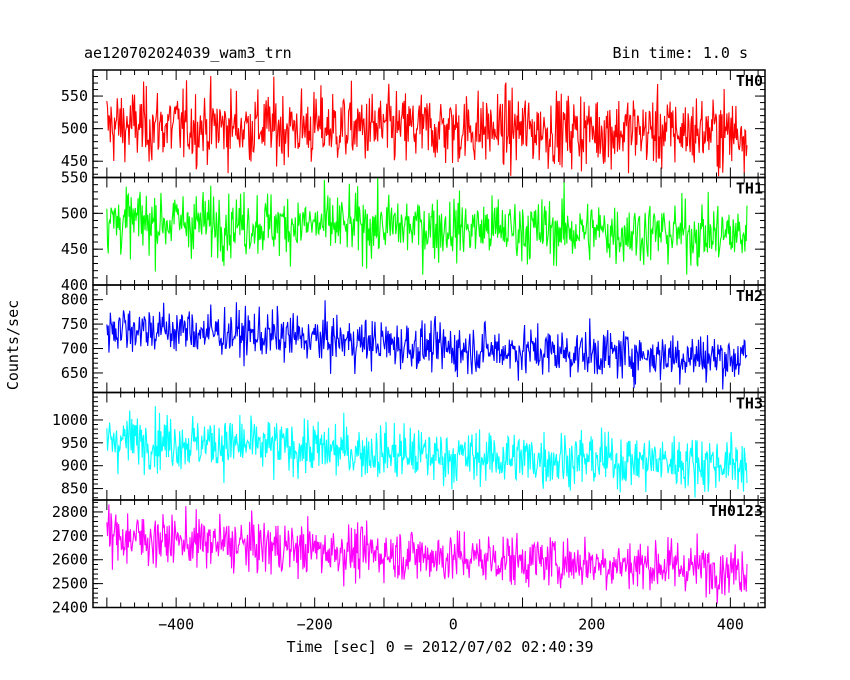 Image resolution: width=850 pixels, height=680 pixels. I want to click on y-tick-label: 400, so click(74, 285).